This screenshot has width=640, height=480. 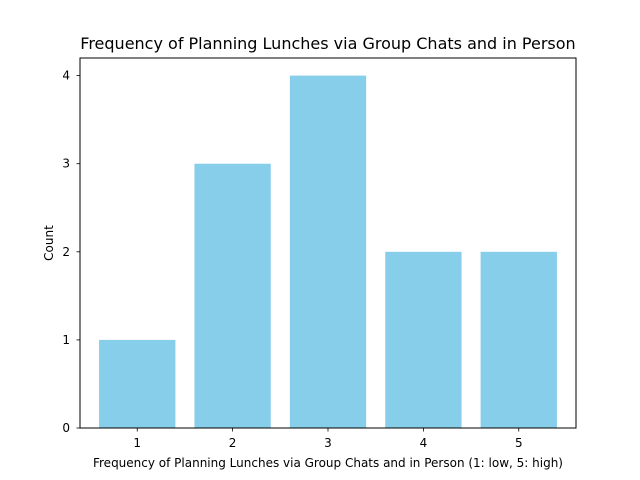 I want to click on x-tick-label-5: 5, so click(x=519, y=443).